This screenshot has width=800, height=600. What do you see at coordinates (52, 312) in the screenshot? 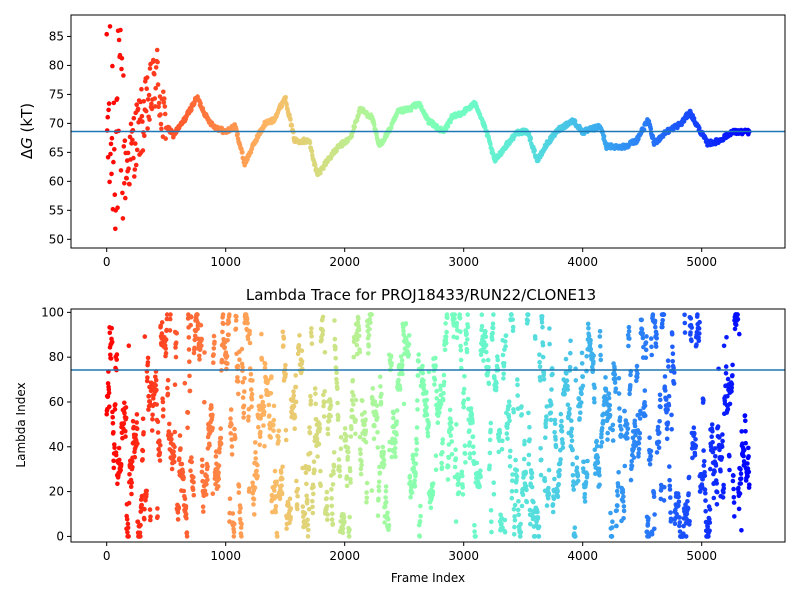
I see `lambda-y-tick-label: 100` at bounding box center [52, 312].